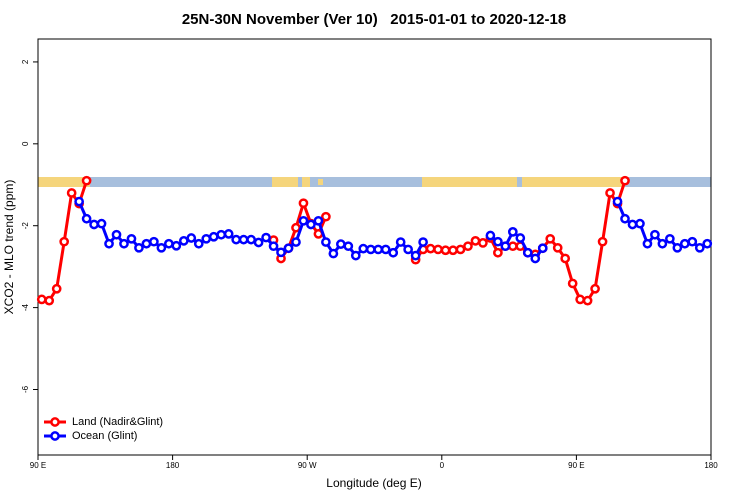 This screenshot has height=500, width=750. What do you see at coordinates (442, 465) in the screenshot?
I see `x-tick-label: 0` at bounding box center [442, 465].